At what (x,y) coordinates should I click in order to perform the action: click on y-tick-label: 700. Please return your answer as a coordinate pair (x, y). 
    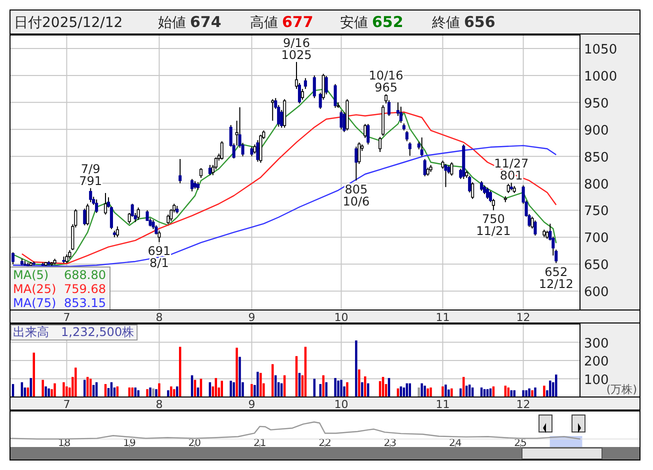
    Looking at the image, I should click on (596, 238).